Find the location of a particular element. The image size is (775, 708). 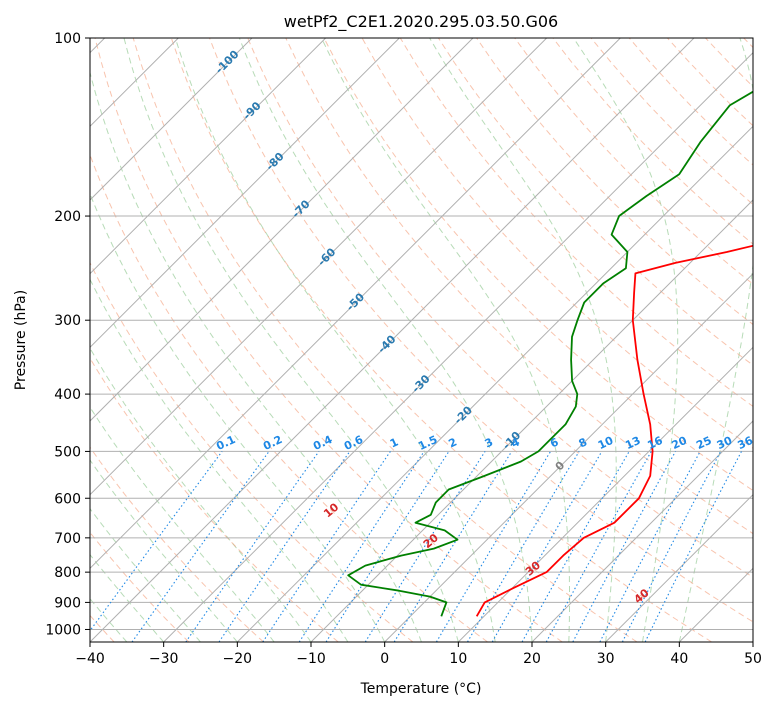

y-tick-label: 700 is located at coordinates (67, 539).